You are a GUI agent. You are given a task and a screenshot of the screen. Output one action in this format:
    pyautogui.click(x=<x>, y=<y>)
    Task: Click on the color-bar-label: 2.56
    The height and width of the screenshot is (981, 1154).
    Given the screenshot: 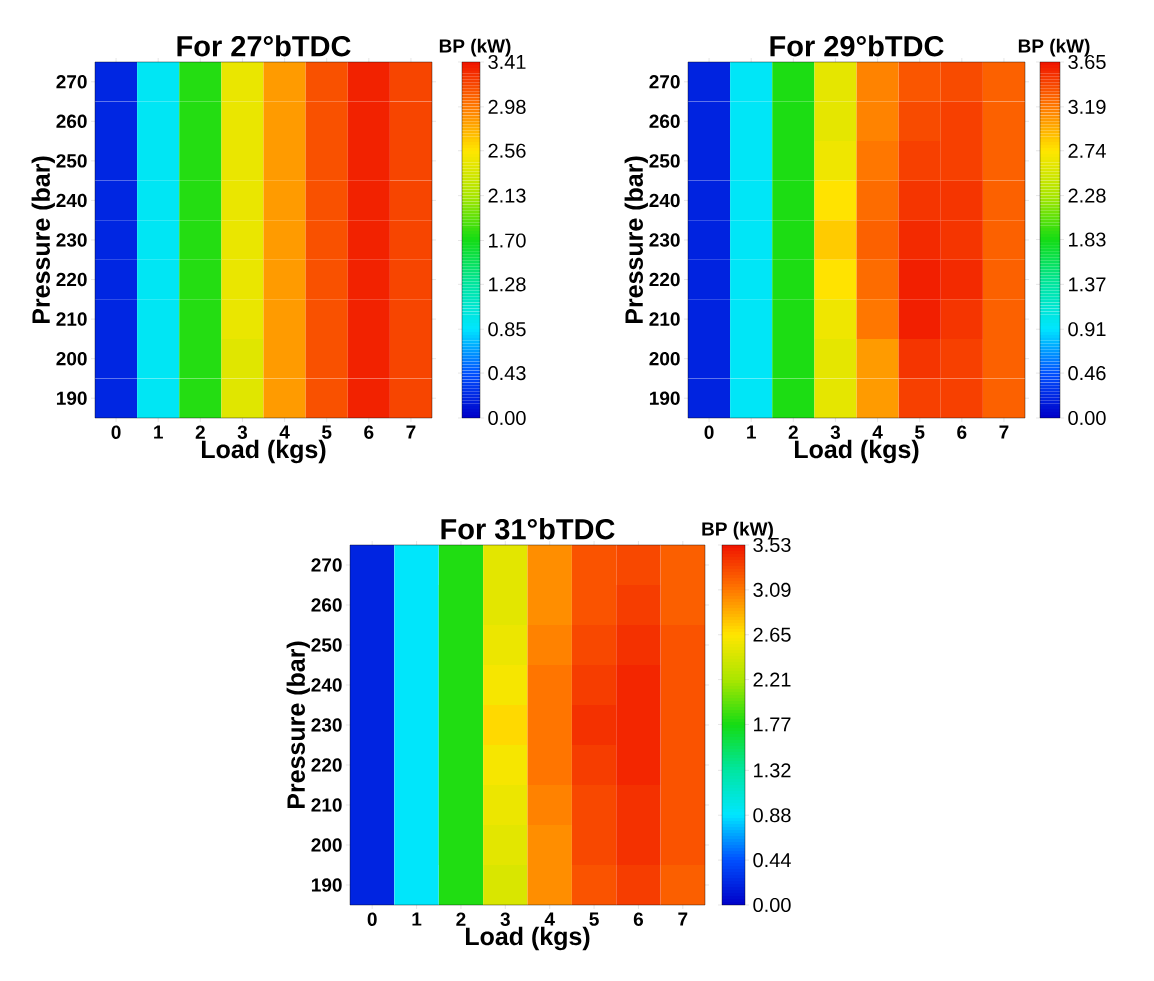 What is the action you would take?
    pyautogui.click(x=507, y=150)
    